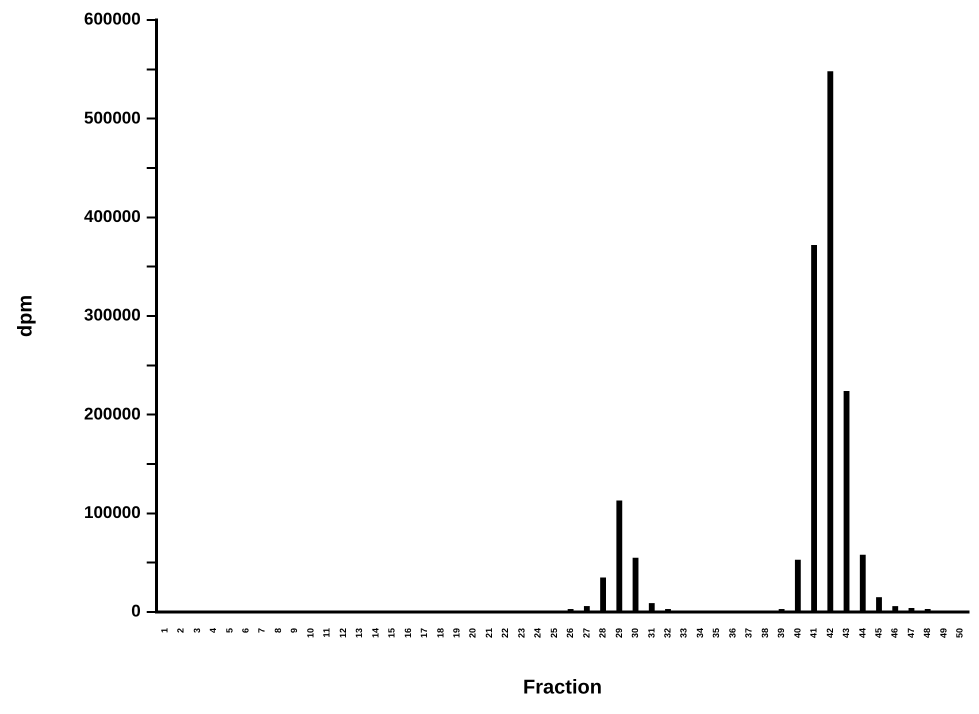  What do you see at coordinates (699, 633) in the screenshot?
I see `x-tick-label: 34` at bounding box center [699, 633].